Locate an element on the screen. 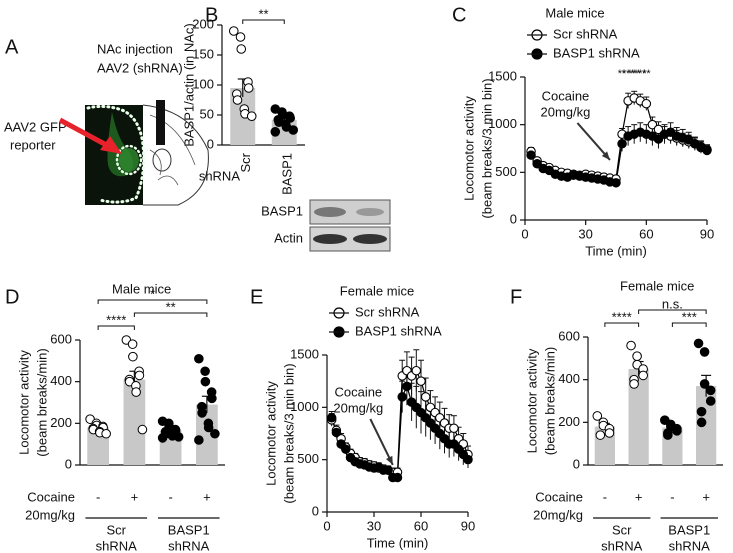 This screenshot has width=733, height=553. x-tick-label: 30 is located at coordinates (585, 233).